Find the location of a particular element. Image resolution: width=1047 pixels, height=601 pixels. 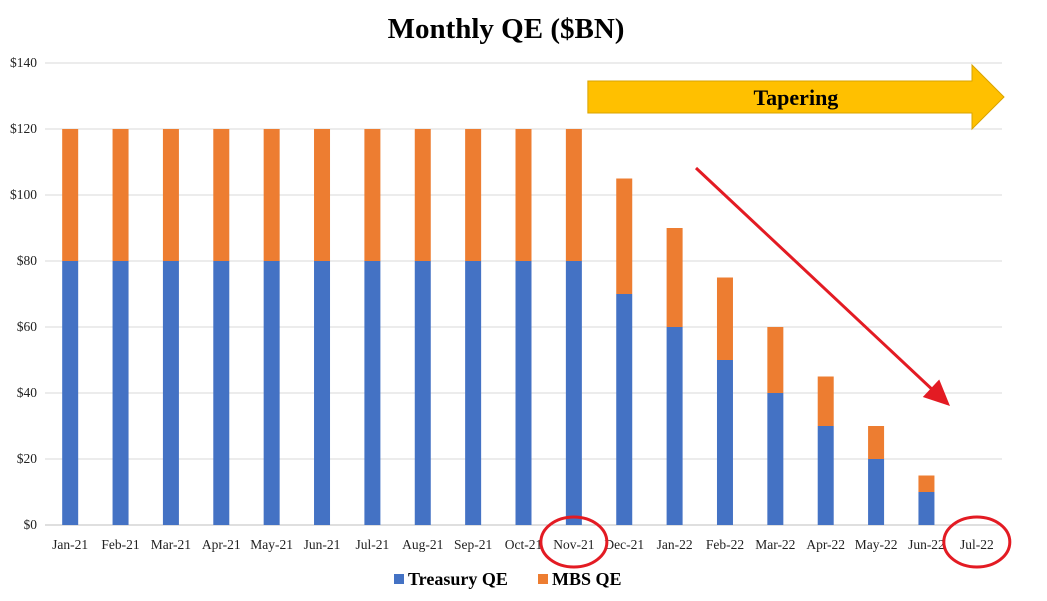

y-tick-label: $100 is located at coordinates (23, 194).